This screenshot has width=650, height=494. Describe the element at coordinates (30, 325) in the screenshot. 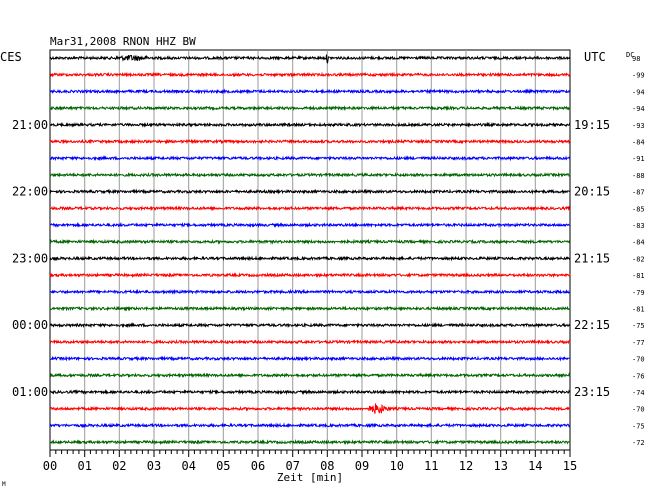

I see `left-time-label-3: 00:00` at that location.